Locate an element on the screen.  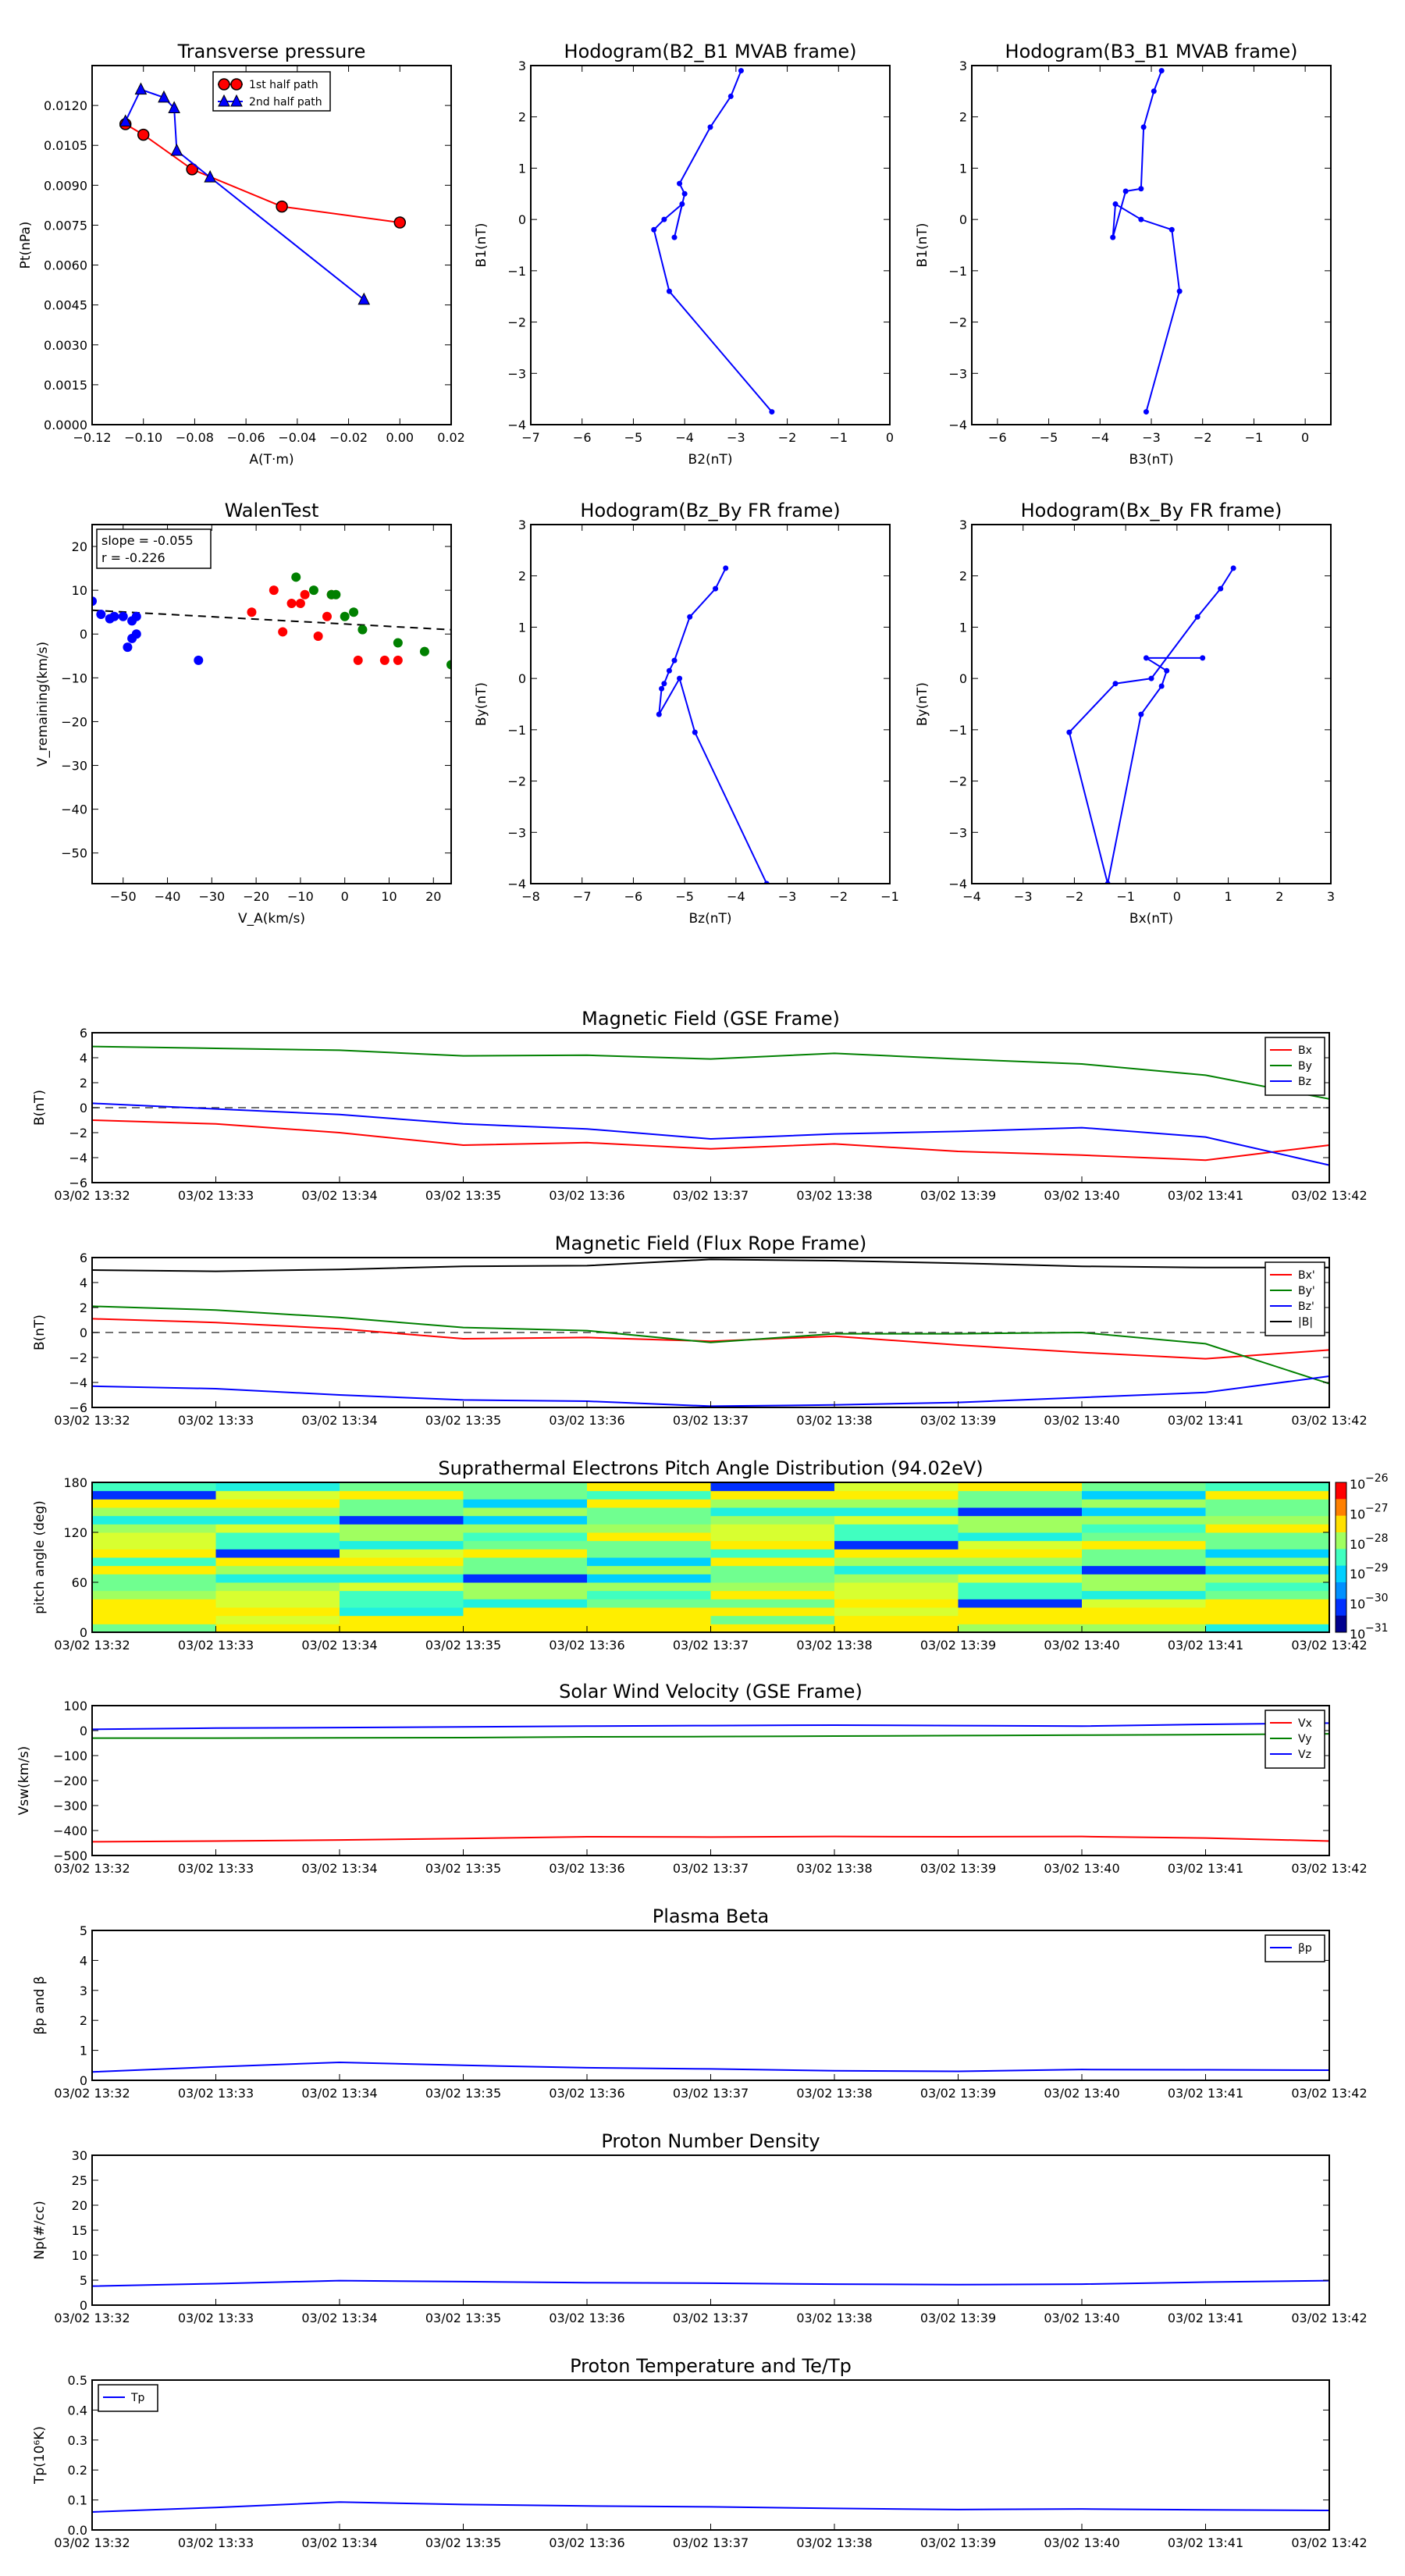
y-tick-label: 1 is located at coordinates (963, 168).